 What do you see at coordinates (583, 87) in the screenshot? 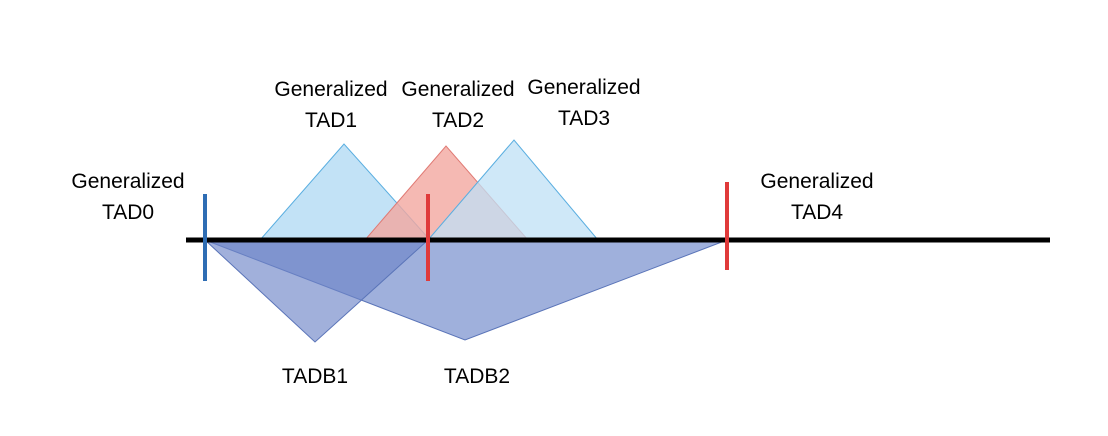
I see `tad3-label-line1: Generalized` at bounding box center [583, 87].